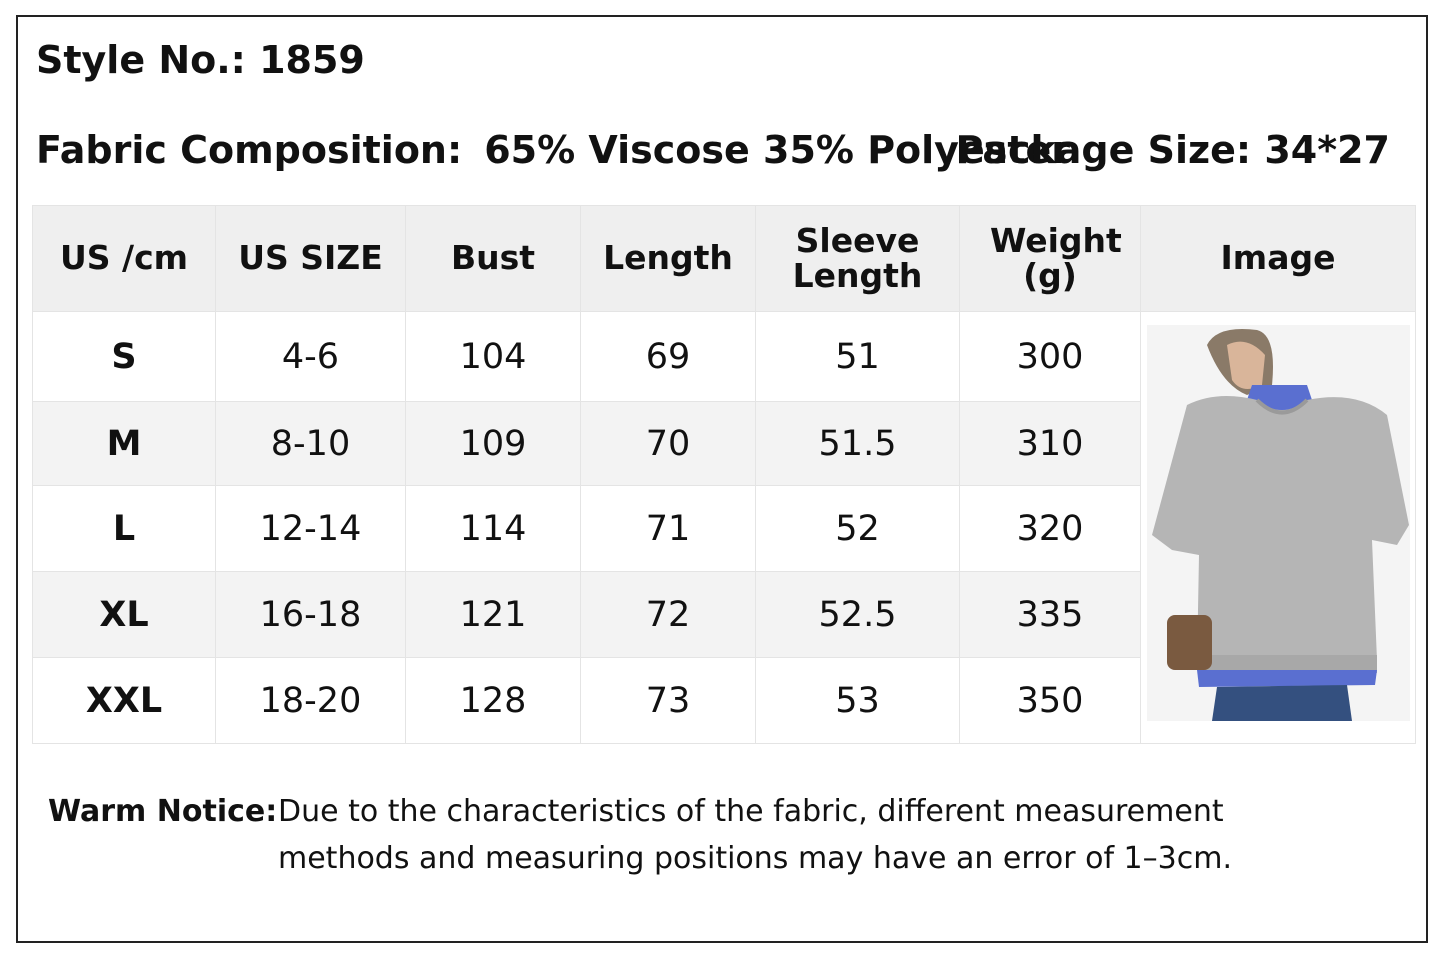  Describe the element at coordinates (310, 614) in the screenshot. I see `table-cell: 16-18` at that location.